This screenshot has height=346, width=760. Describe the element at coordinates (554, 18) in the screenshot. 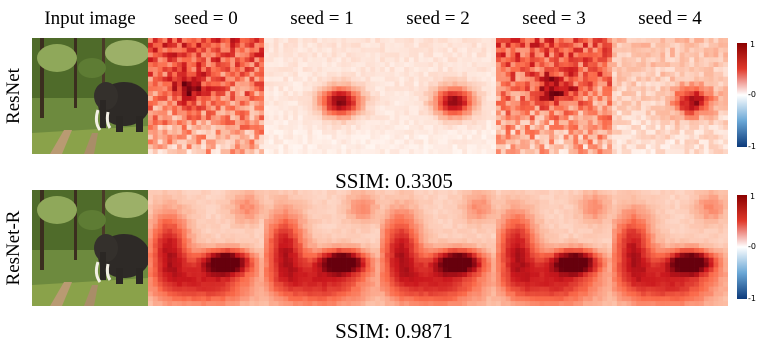

I see `column-header-seed-3: seed = 3` at that location.